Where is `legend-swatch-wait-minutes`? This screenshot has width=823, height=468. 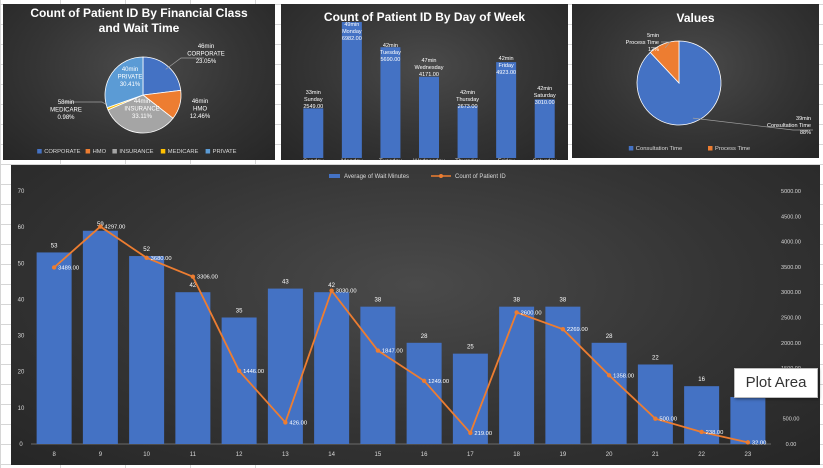 legend-swatch-wait-minutes is located at coordinates (334, 176).